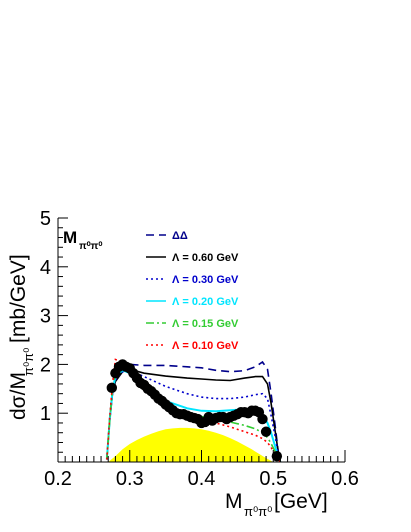 This screenshot has width=411, height=532. Describe the element at coordinates (18, 396) in the screenshot. I see `y-axis-label-main: dσ/M` at that location.